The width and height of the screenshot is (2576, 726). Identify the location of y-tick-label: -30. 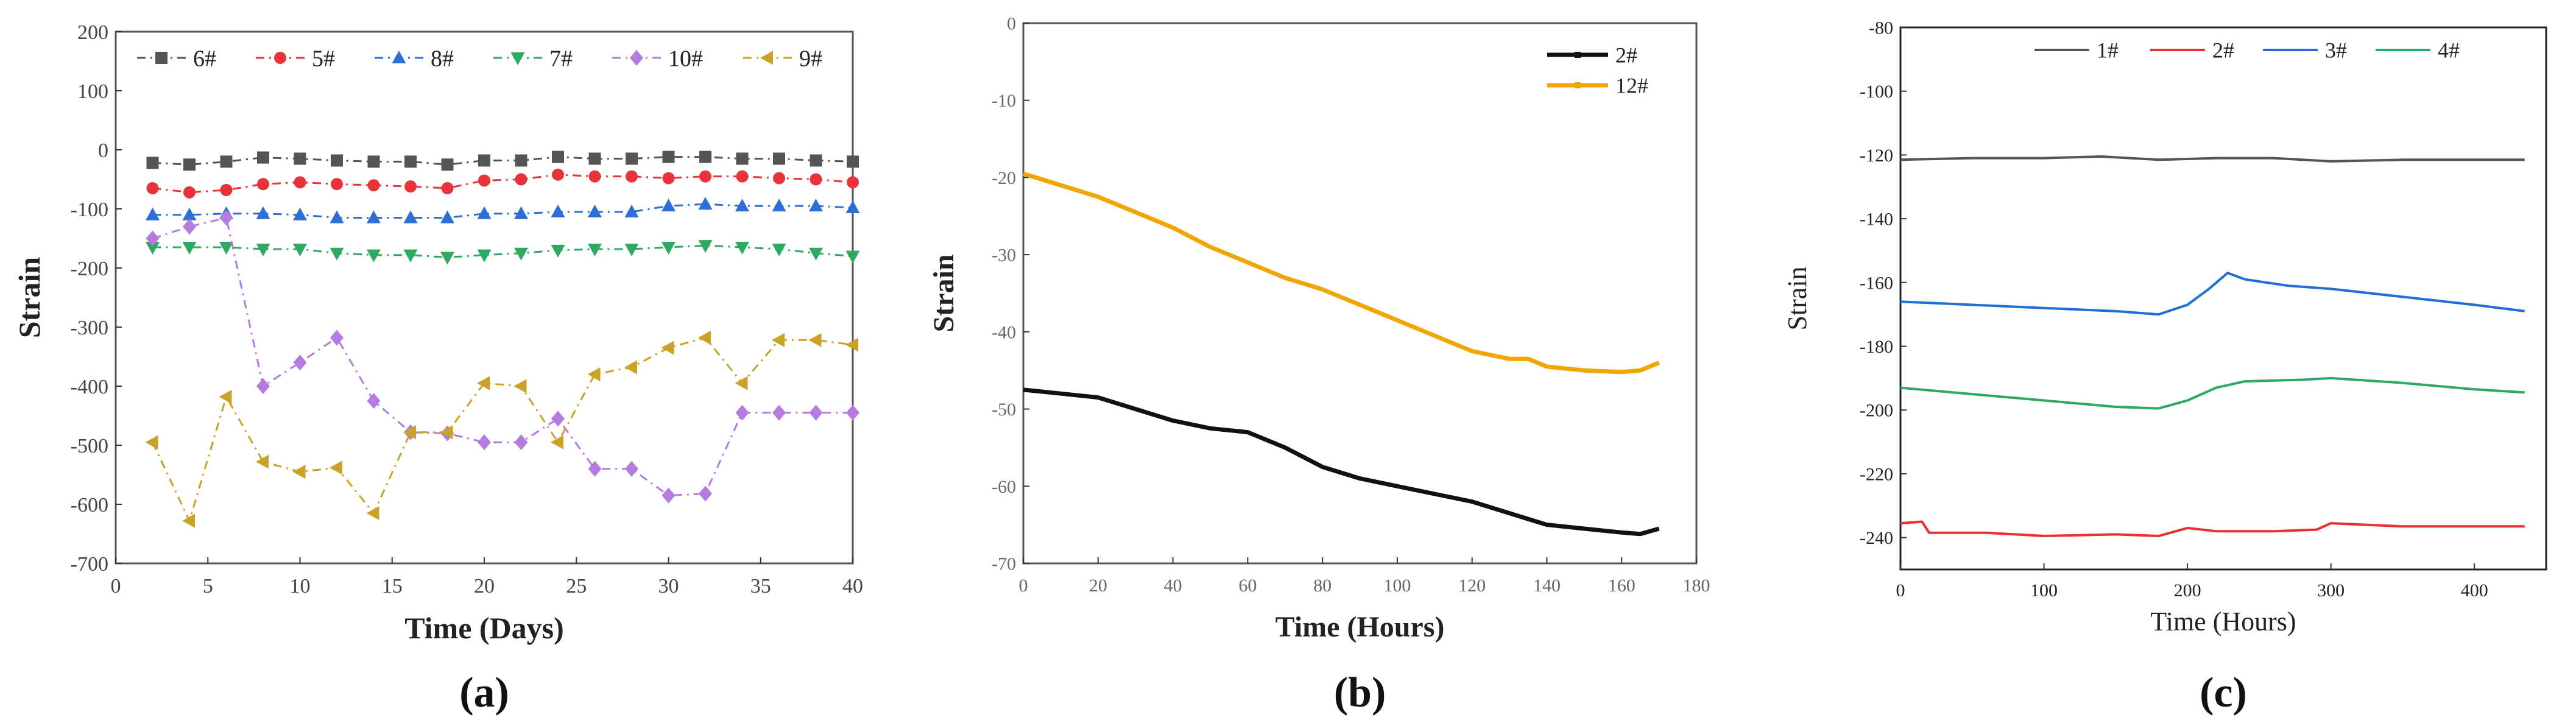
(1004, 255).